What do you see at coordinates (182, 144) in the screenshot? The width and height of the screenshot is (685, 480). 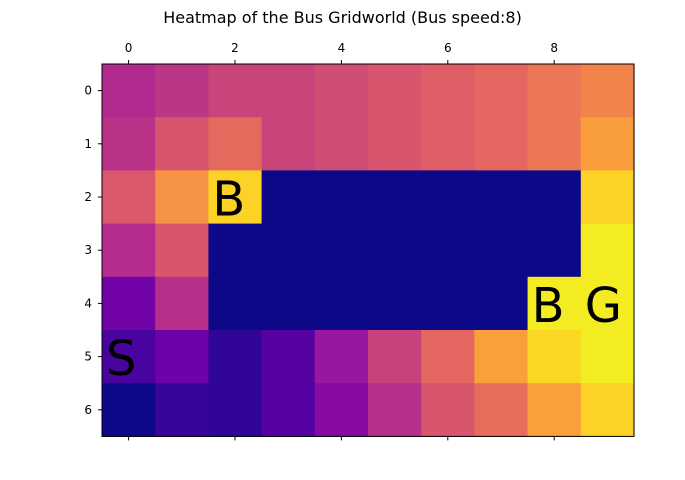 I see `heatmap-cell-r1-c1` at bounding box center [182, 144].